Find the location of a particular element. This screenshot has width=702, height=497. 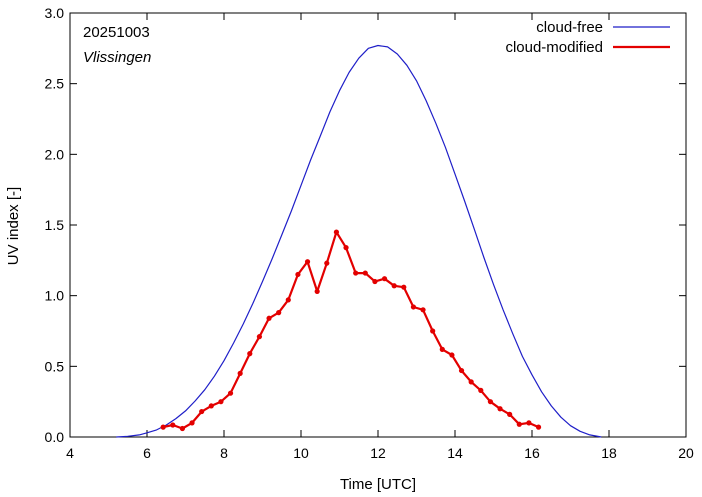

y-tick-label: 1.0 is located at coordinates (55, 296).